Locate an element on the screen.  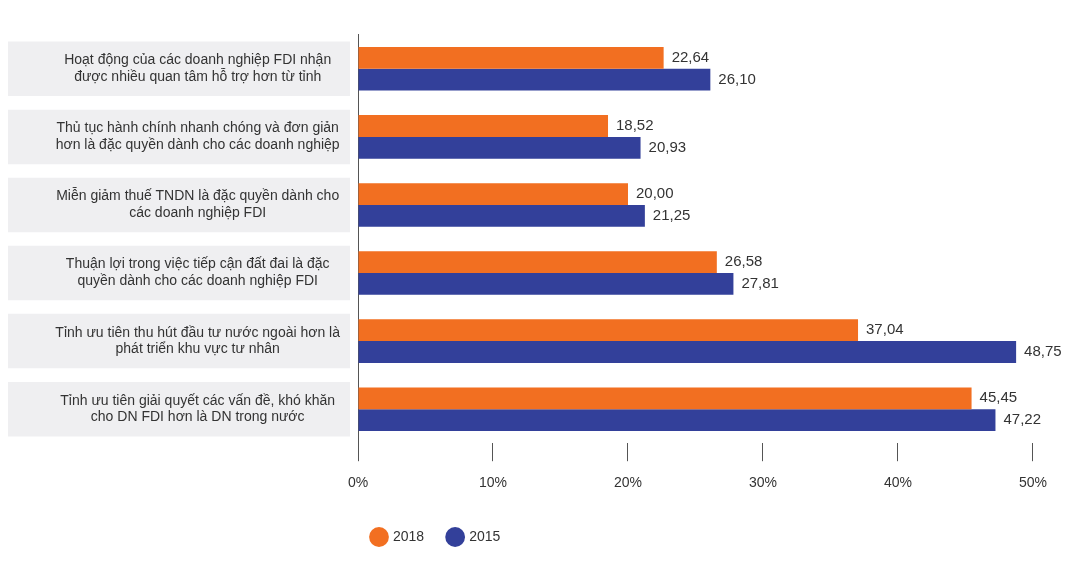
legend-label: 2015 is located at coordinates (485, 535).